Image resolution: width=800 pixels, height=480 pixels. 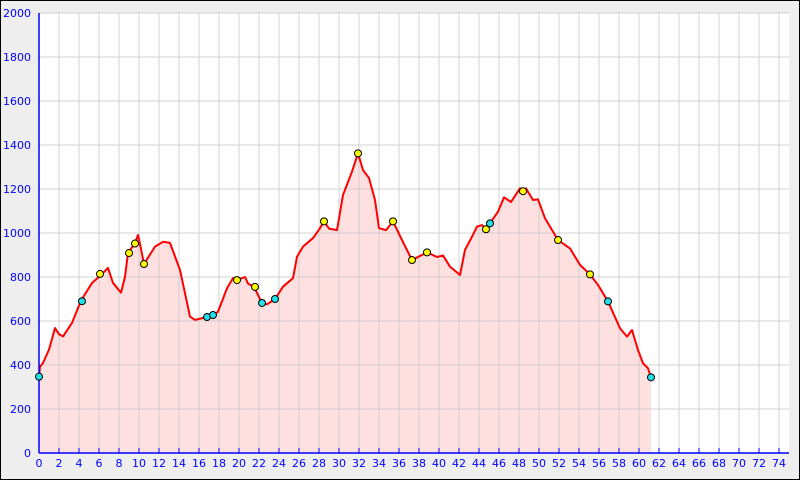 I want to click on x-tick-label: 34, so click(x=379, y=463).